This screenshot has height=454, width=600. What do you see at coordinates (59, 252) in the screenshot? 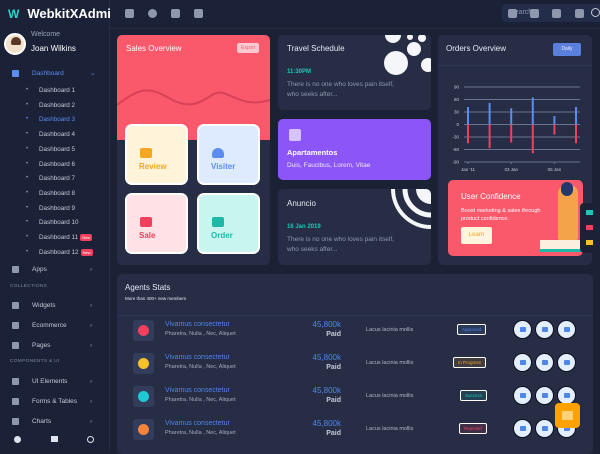
I see `sidebar-item-dashboard-12: • Dashboard 12 New` at bounding box center [59, 252].